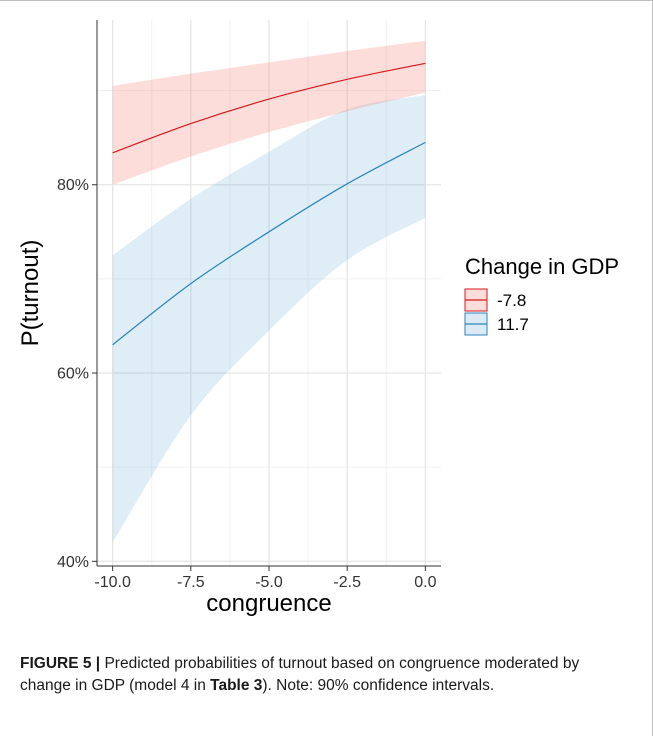  Describe the element at coordinates (236, 685) in the screenshot. I see `table-reference: Table 3` at that location.